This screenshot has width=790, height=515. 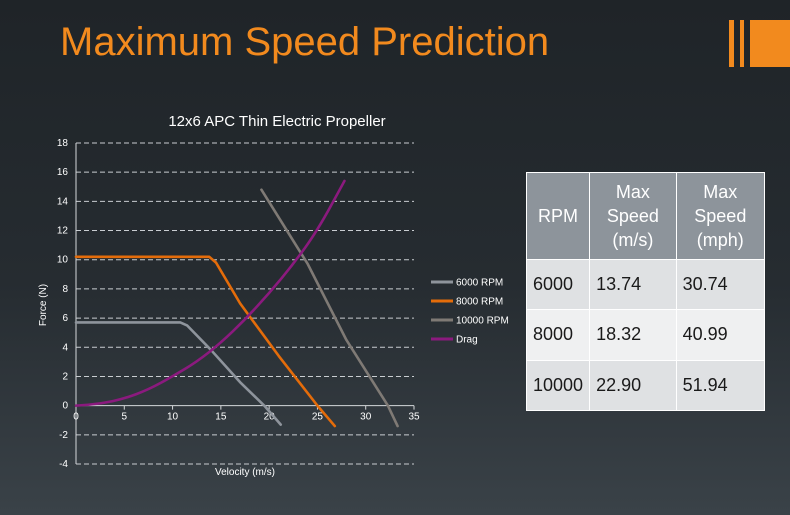 What do you see at coordinates (76, 417) in the screenshot?
I see `x-tick-label: 0` at bounding box center [76, 417].